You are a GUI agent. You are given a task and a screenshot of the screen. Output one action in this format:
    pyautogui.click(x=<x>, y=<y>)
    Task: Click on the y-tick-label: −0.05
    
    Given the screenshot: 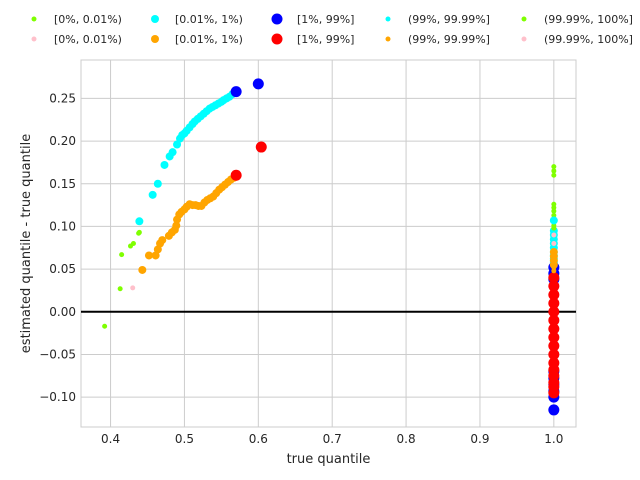 What is the action you would take?
    pyautogui.click(x=57, y=354)
    